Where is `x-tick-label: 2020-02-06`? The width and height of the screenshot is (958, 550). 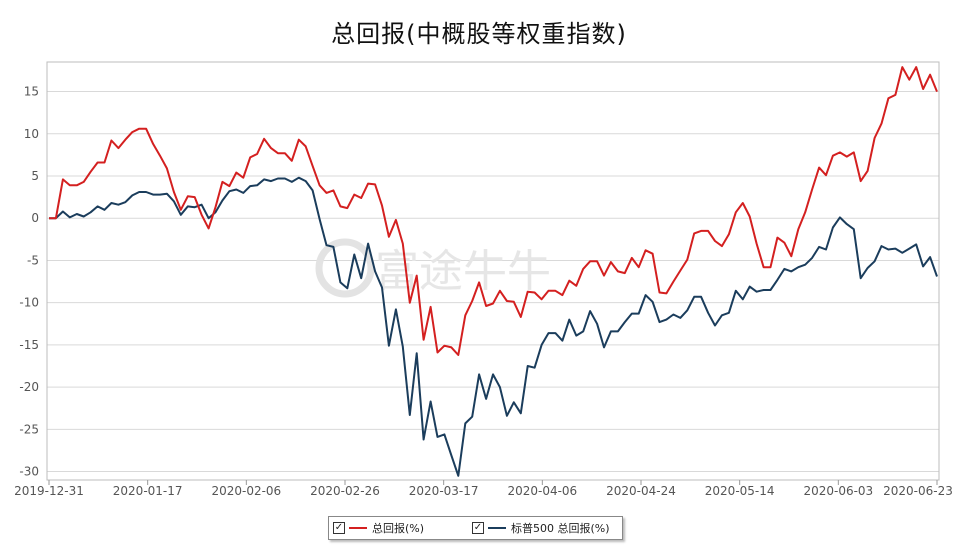
x-tick-label: 2020-02-06 is located at coordinates (246, 491).